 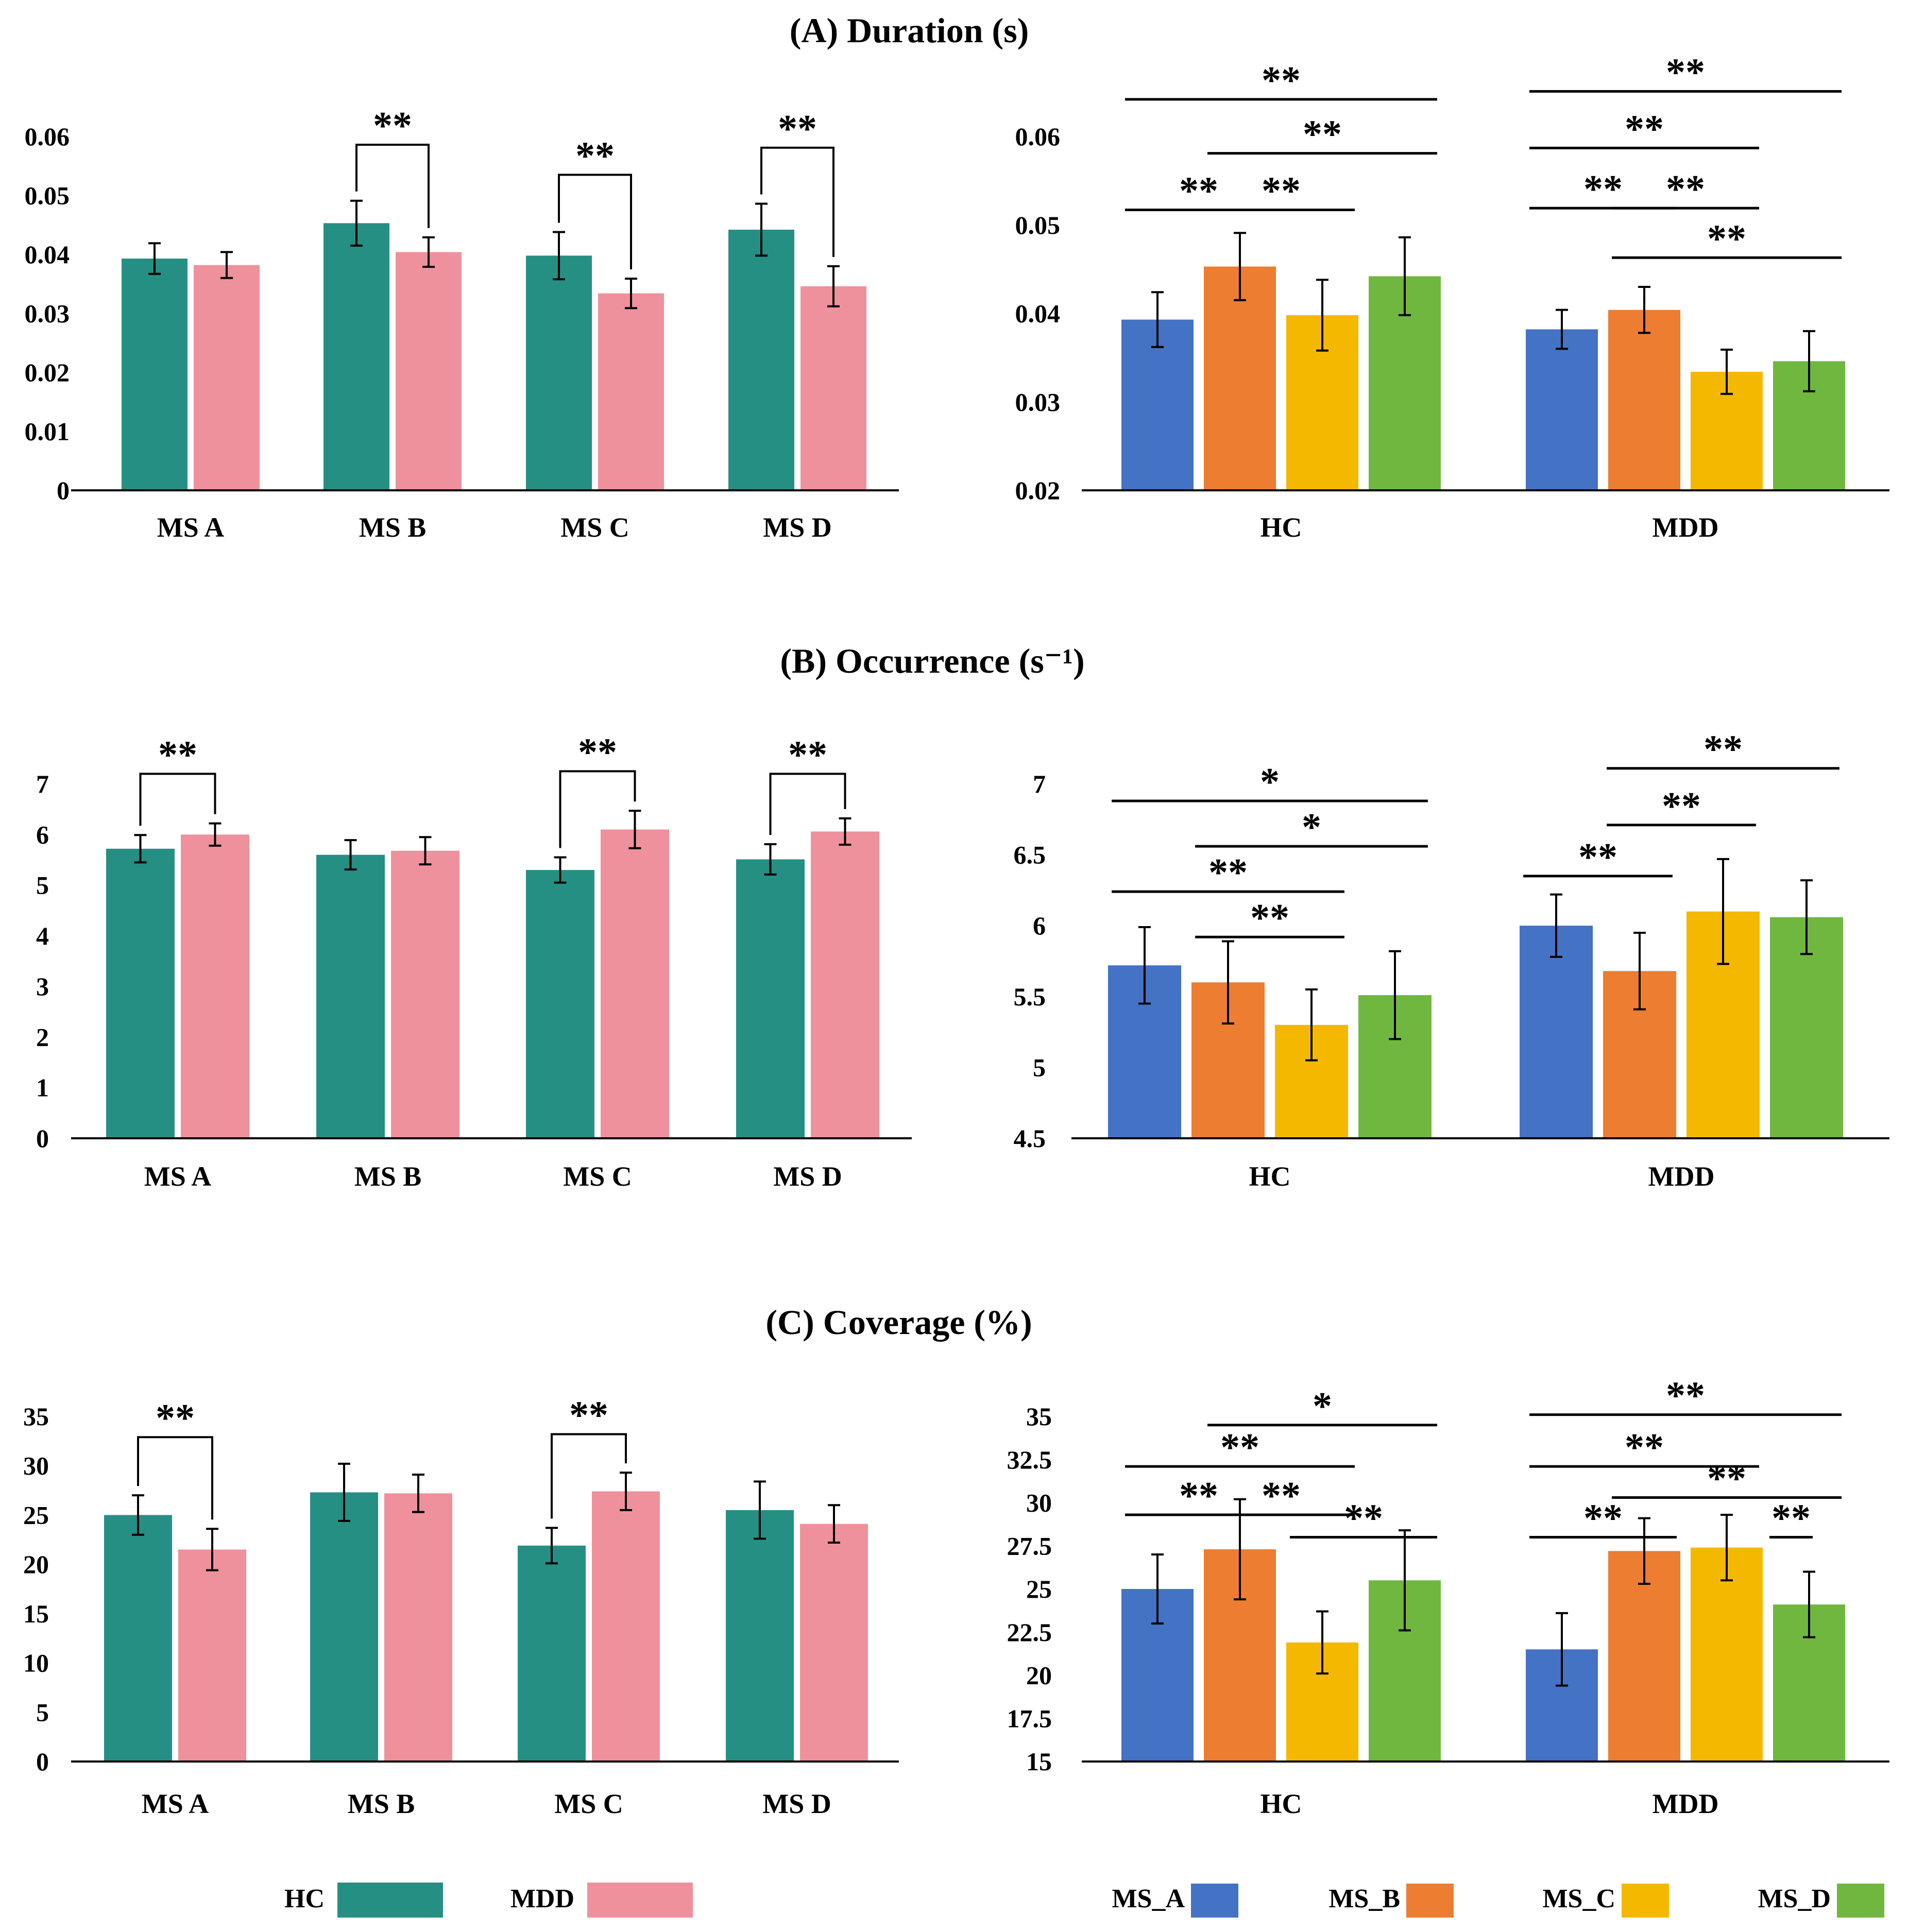 What do you see at coordinates (1030, 1138) in the screenshot?
I see `y-tick-label: 4.5` at bounding box center [1030, 1138].